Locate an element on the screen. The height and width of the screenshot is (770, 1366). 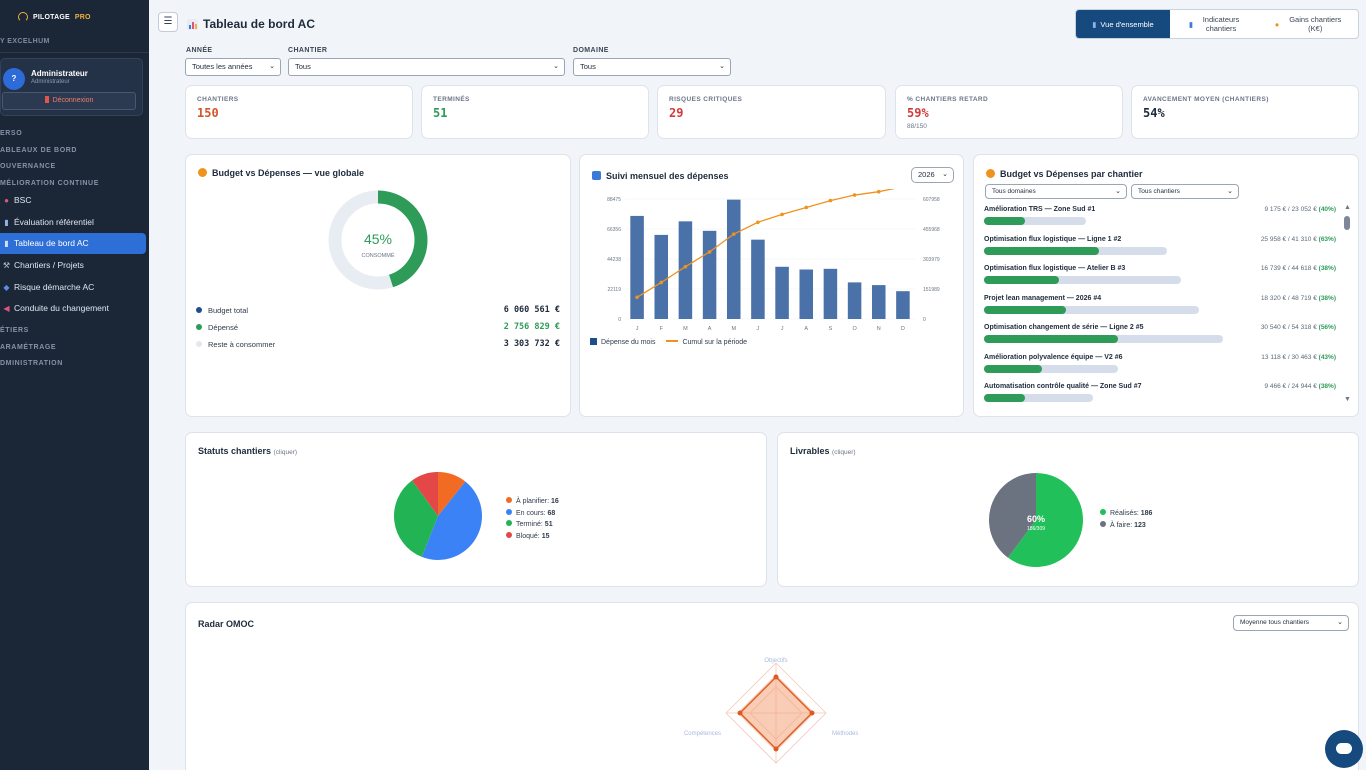
kpi-chantiers: CHANTIERS 150 is located at coordinates (299, 112).